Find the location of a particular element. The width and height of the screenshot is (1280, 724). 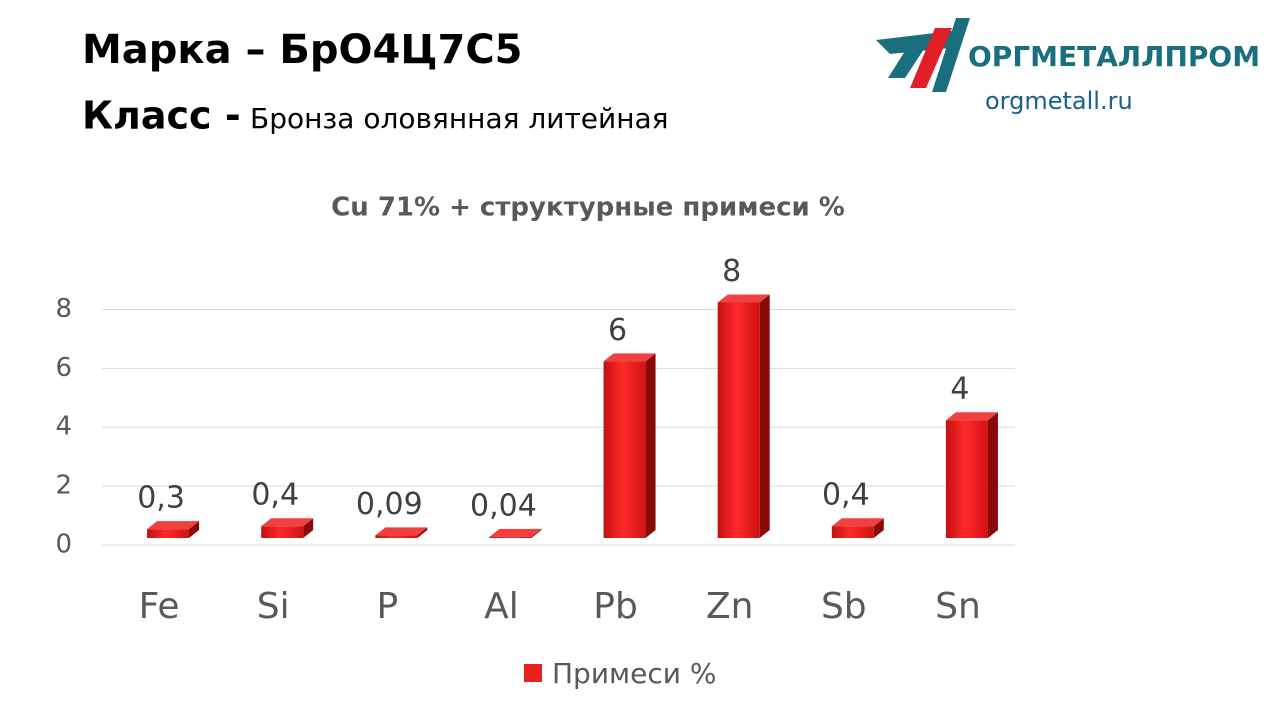

logo-mark is located at coordinates (923, 55).